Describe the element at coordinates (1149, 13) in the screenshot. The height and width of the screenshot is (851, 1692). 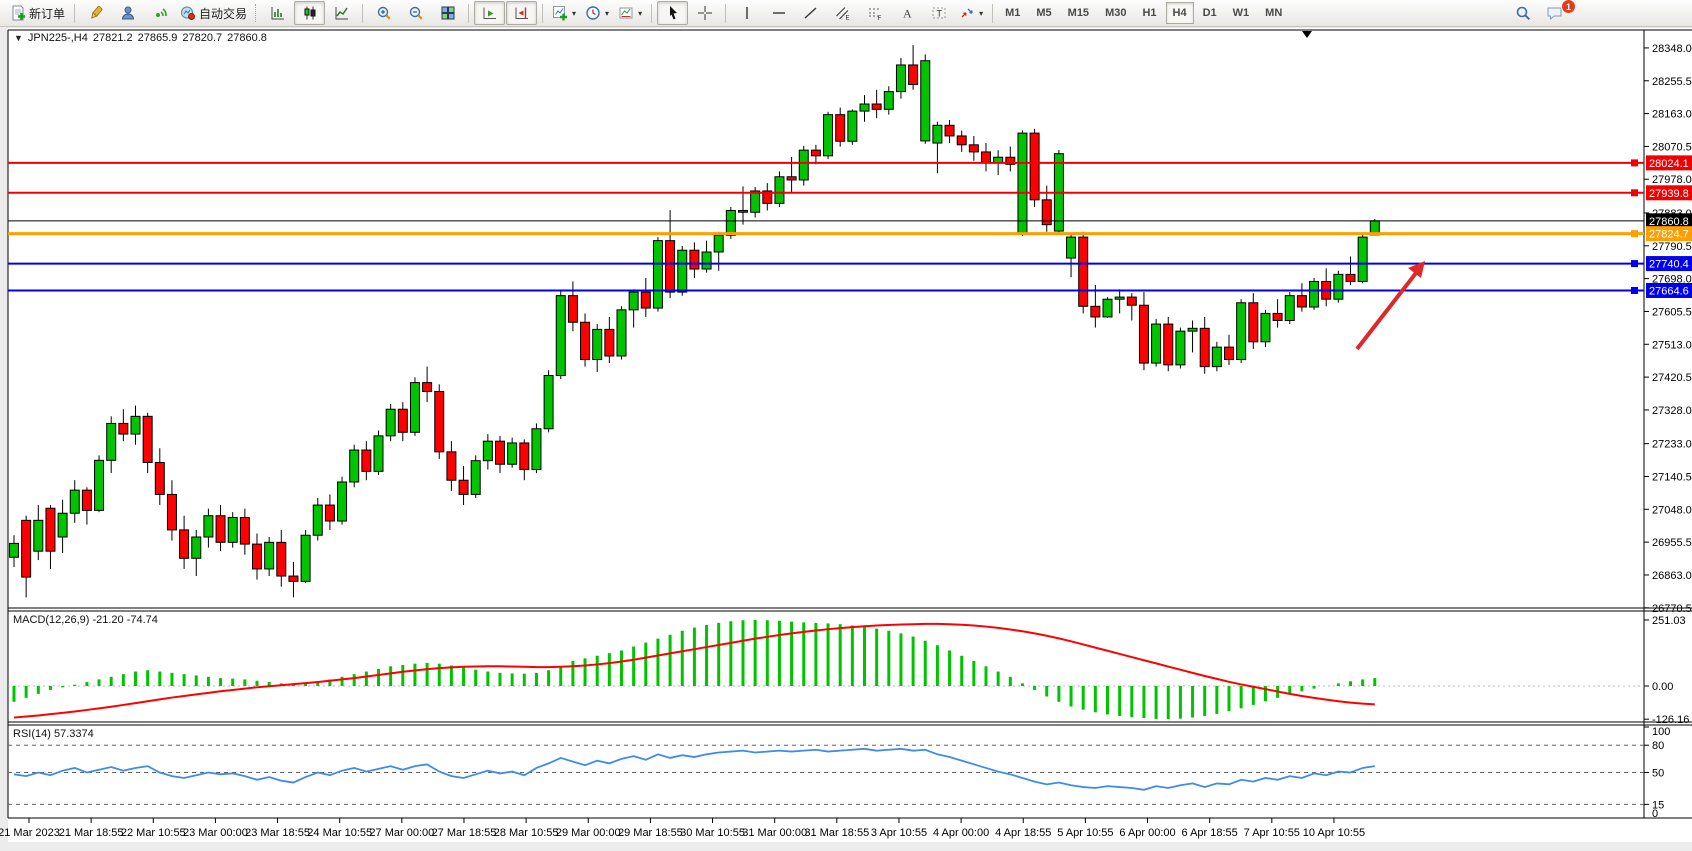
I see `timeframe-h1-button: H1` at that location.